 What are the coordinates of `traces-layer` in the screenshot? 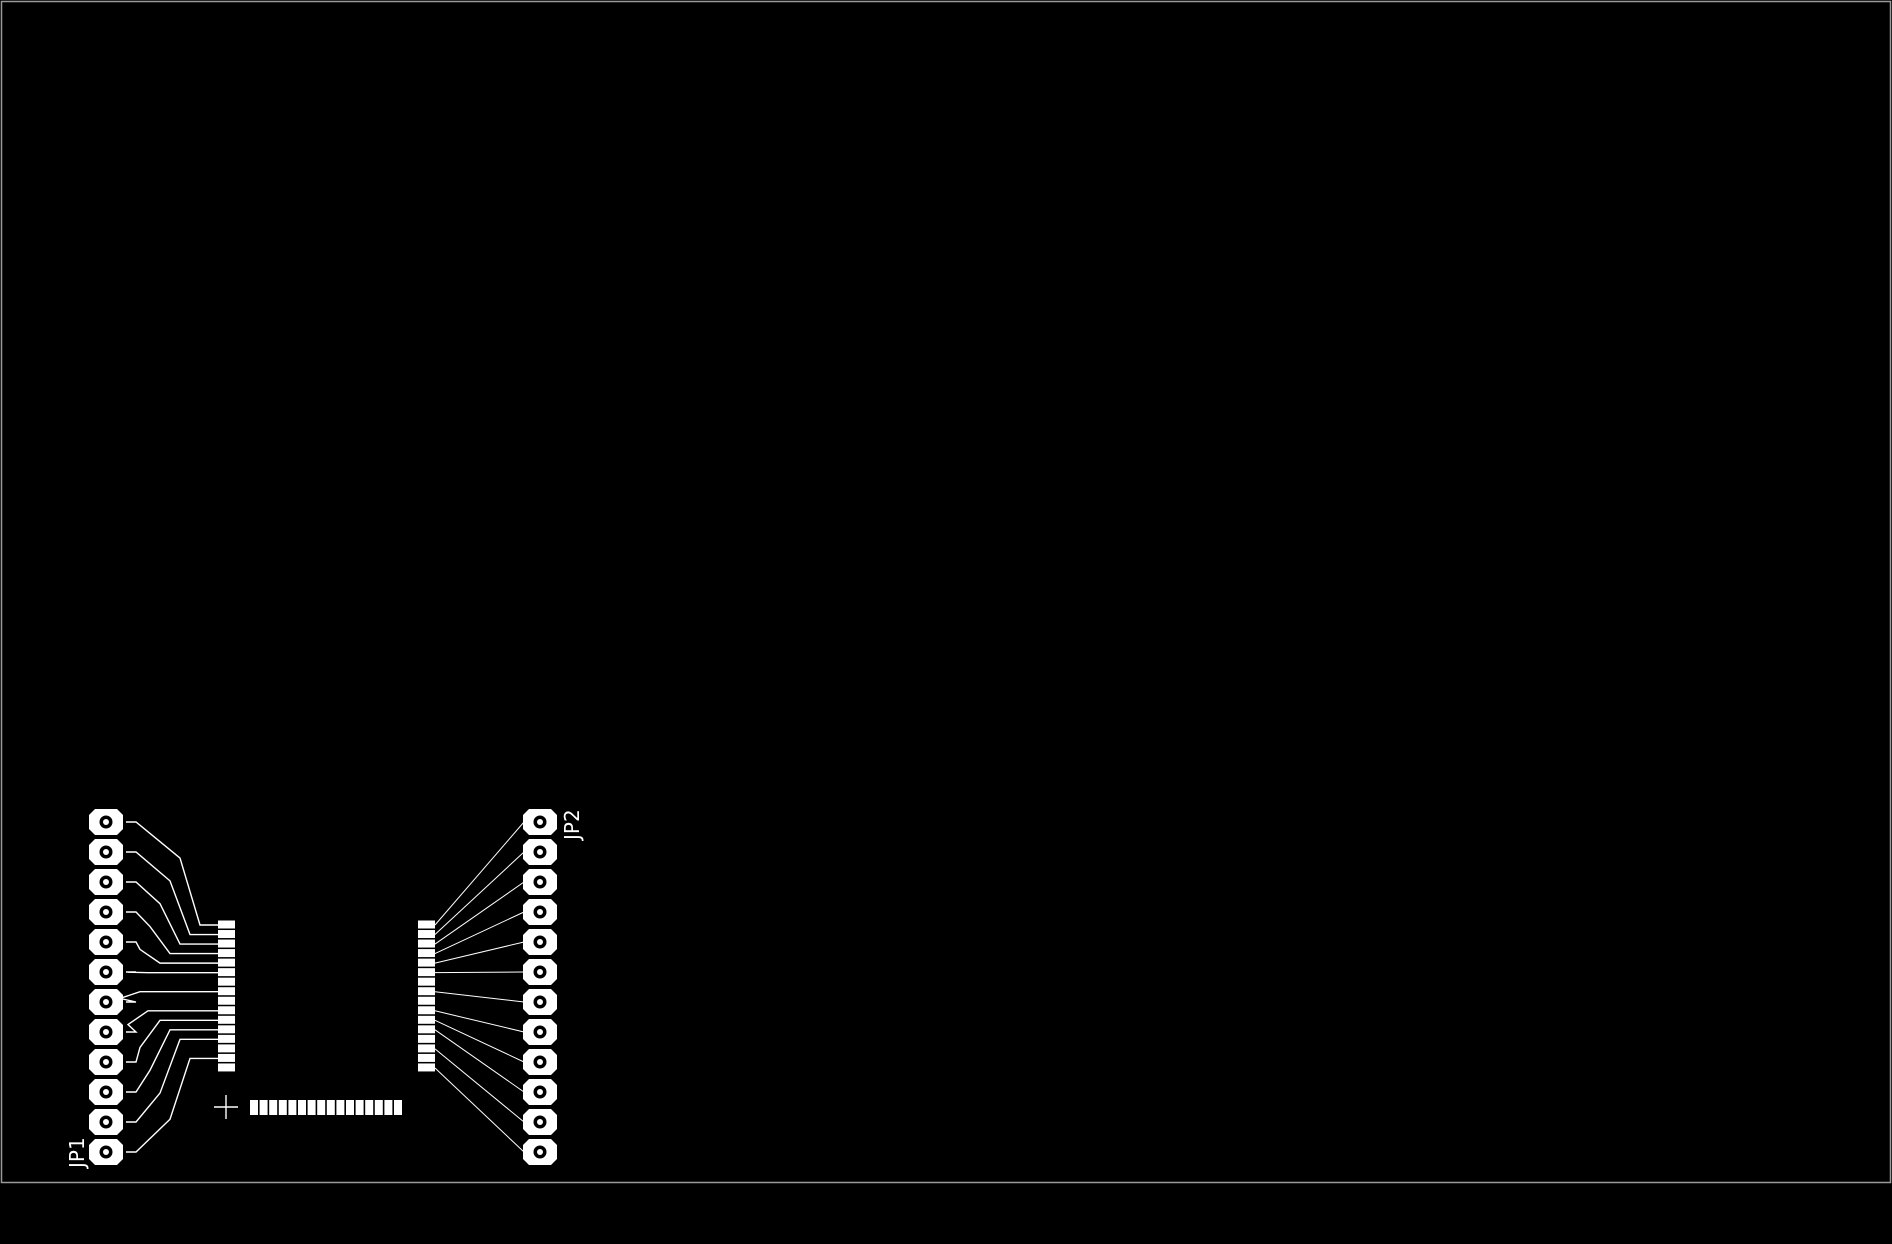 It's located at (321, 987).